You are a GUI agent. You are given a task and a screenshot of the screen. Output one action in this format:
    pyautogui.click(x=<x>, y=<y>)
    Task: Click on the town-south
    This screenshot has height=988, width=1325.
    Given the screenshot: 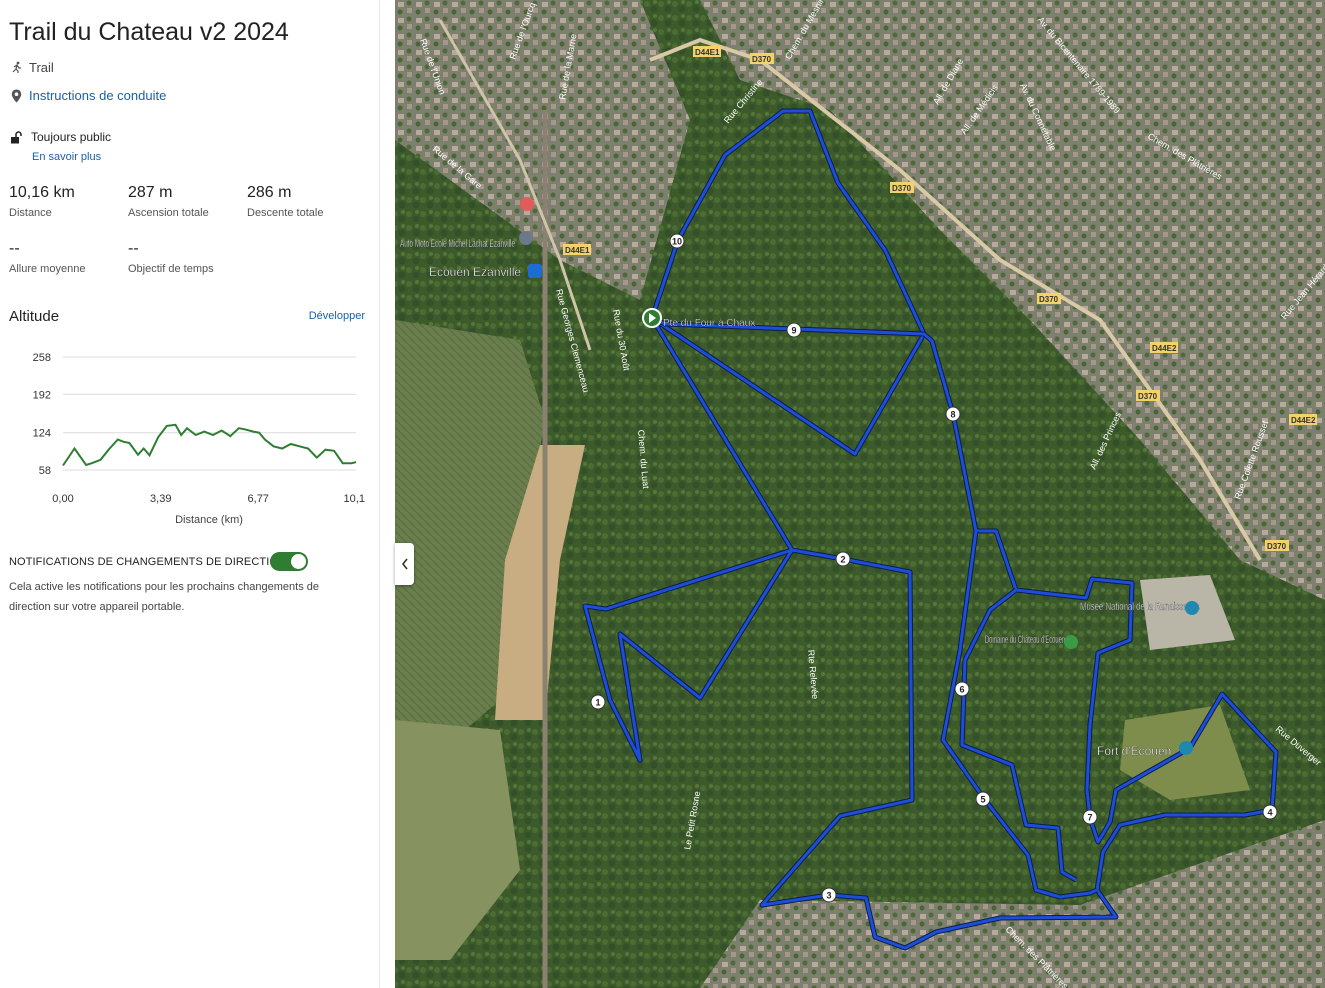 What is the action you would take?
    pyautogui.click(x=1012, y=904)
    